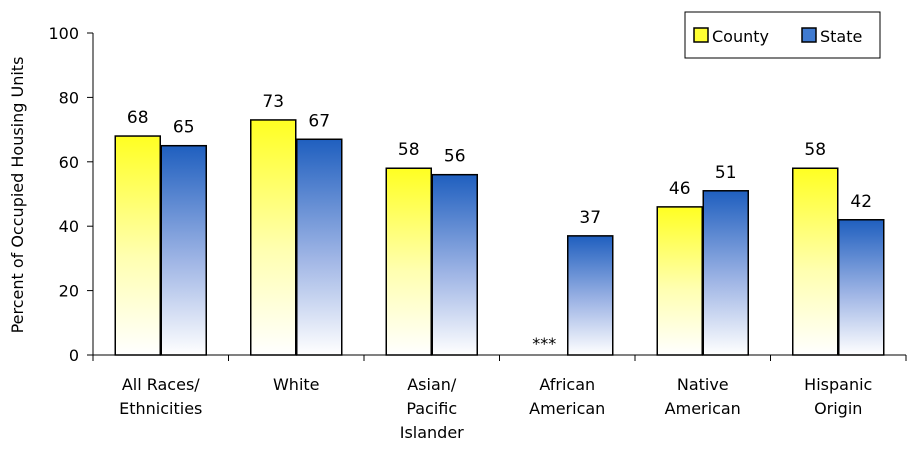  I want to click on data-label-state: 51, so click(726, 173).